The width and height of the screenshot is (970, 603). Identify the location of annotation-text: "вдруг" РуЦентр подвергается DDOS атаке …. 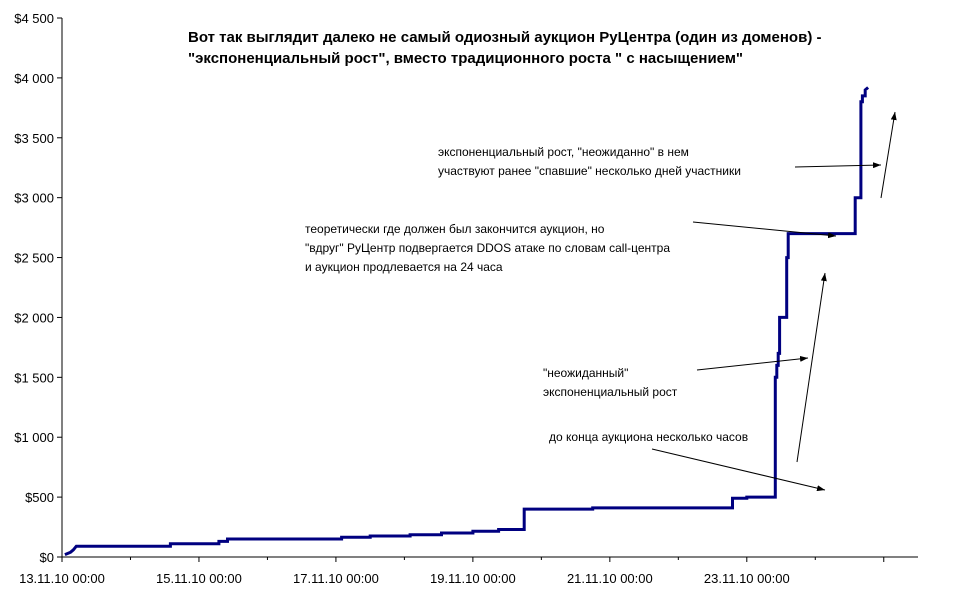
(487, 248).